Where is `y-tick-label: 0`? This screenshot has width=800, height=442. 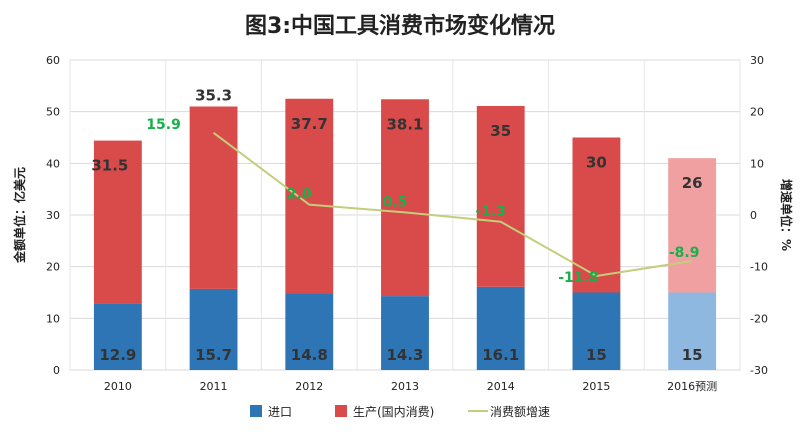 y-tick-label: 0 is located at coordinates (56, 370).